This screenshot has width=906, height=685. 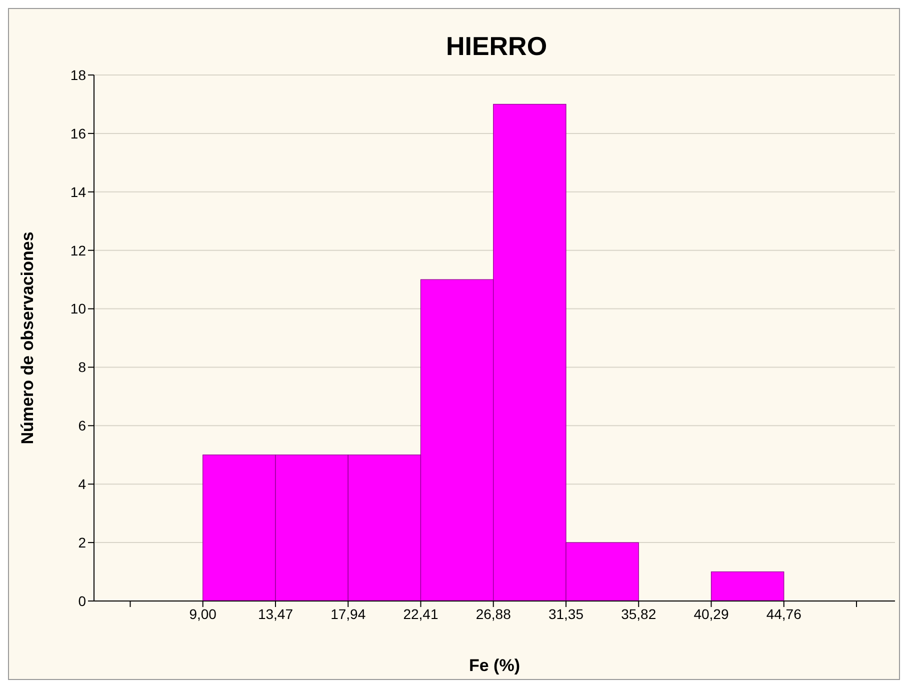 What do you see at coordinates (82, 542) in the screenshot?
I see `y-tick-label: 2` at bounding box center [82, 542].